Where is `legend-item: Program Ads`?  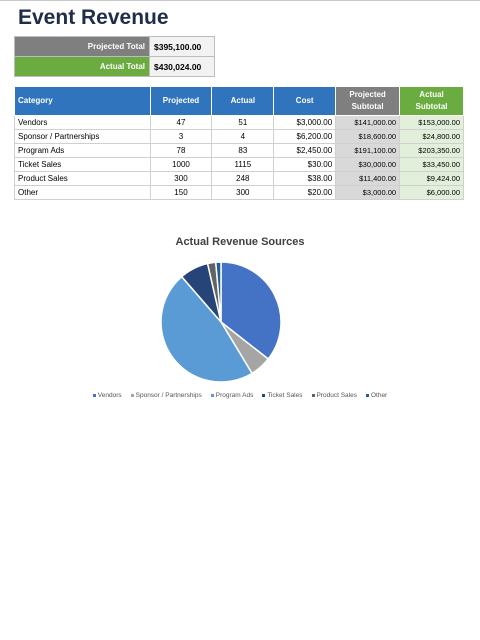
legend-item: Program Ads is located at coordinates (232, 395).